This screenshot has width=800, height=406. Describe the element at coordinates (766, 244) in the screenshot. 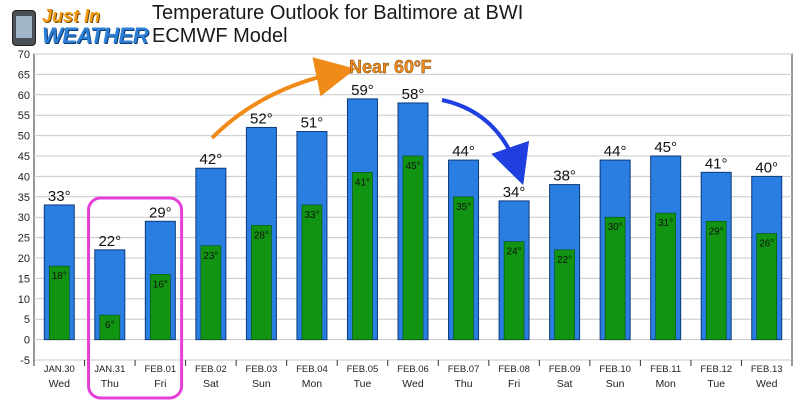

I see `low-temp-label: 26°` at that location.